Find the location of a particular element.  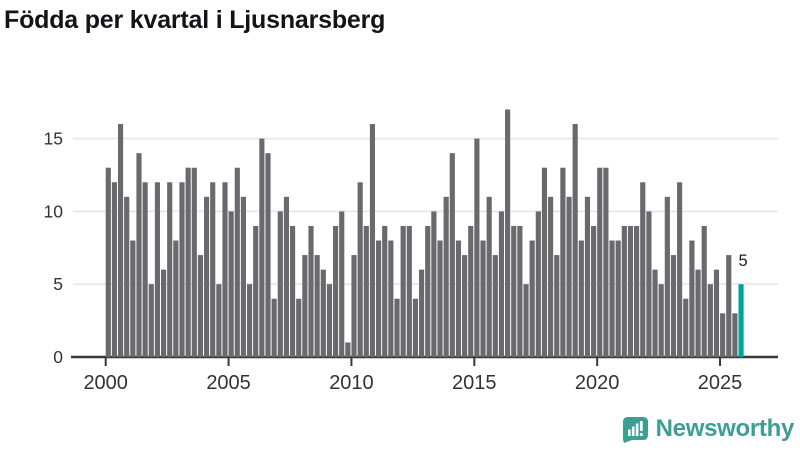

bar-2004-q2 is located at coordinates (213, 269).